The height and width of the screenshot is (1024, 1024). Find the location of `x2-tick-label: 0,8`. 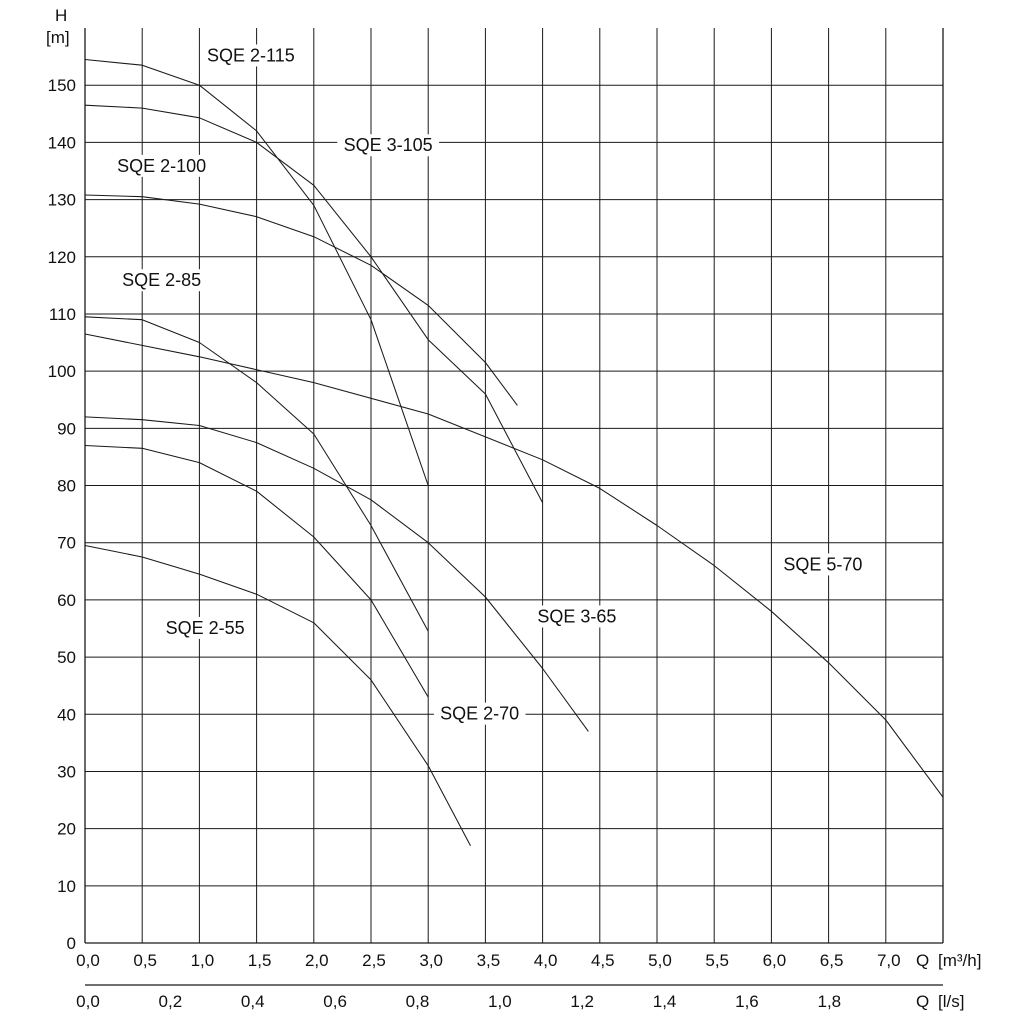

x2-tick-label: 0,8 is located at coordinates (418, 1001).